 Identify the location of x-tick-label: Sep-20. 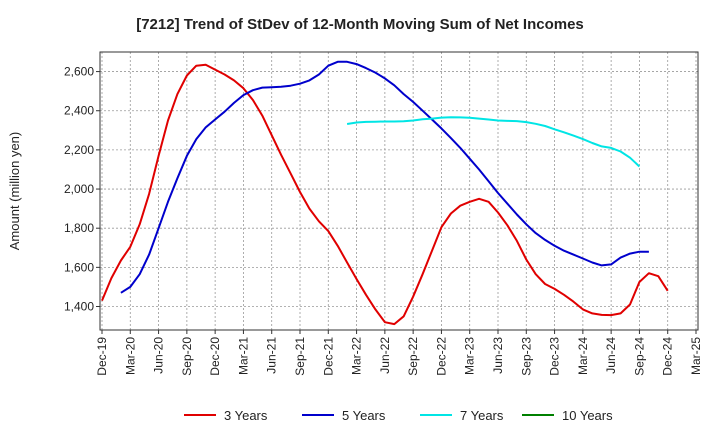
(187, 356).